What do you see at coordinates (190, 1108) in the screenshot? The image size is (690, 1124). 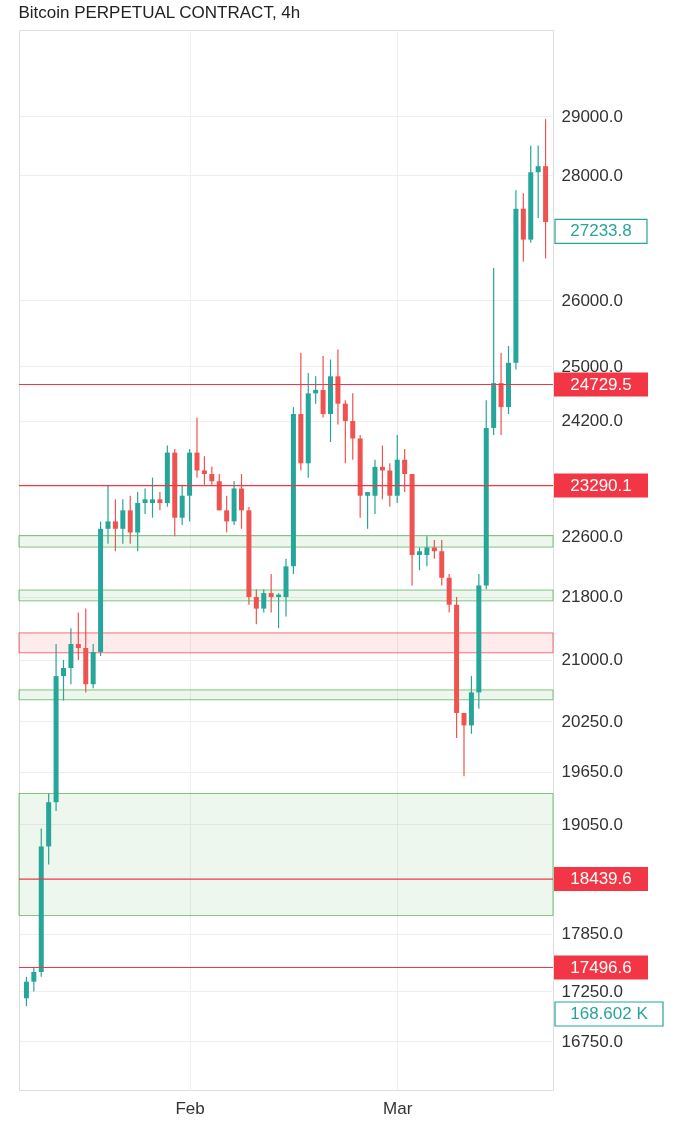 I see `x-tick-label: Feb` at bounding box center [190, 1108].